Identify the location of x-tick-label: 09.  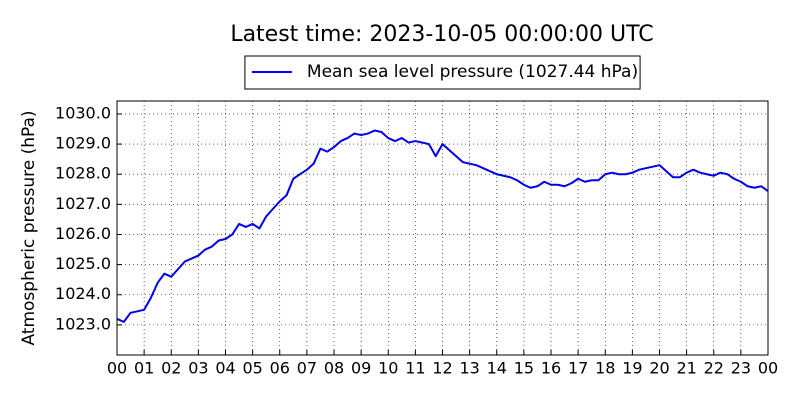
(361, 368).